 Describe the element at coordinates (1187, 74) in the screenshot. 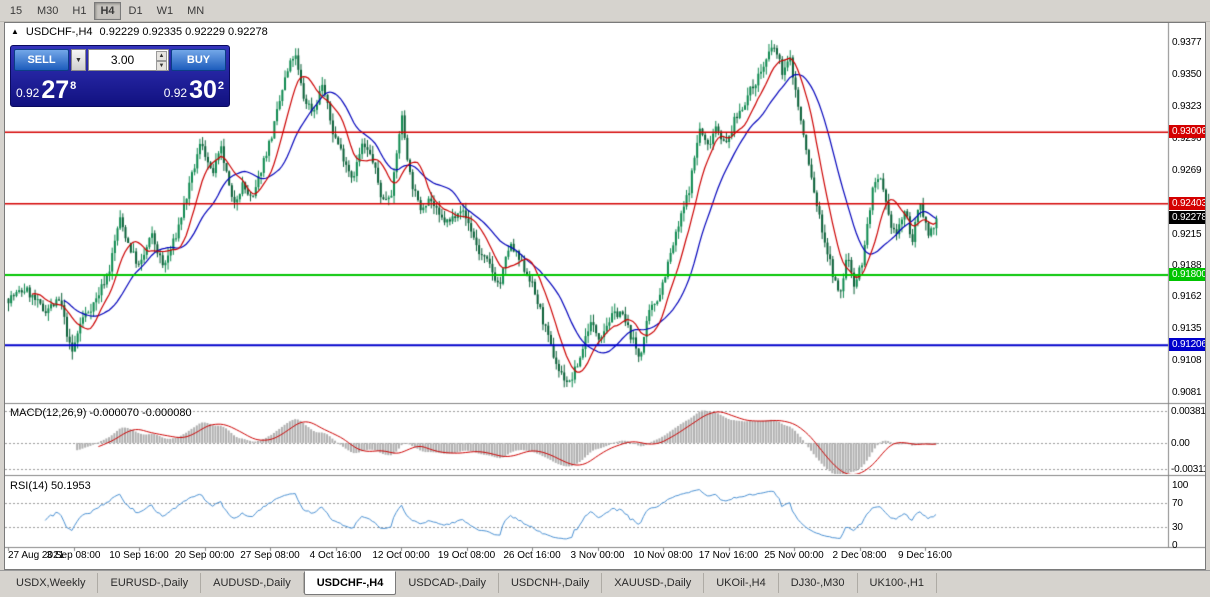

I see `price-axis-label: 0.9350` at that location.